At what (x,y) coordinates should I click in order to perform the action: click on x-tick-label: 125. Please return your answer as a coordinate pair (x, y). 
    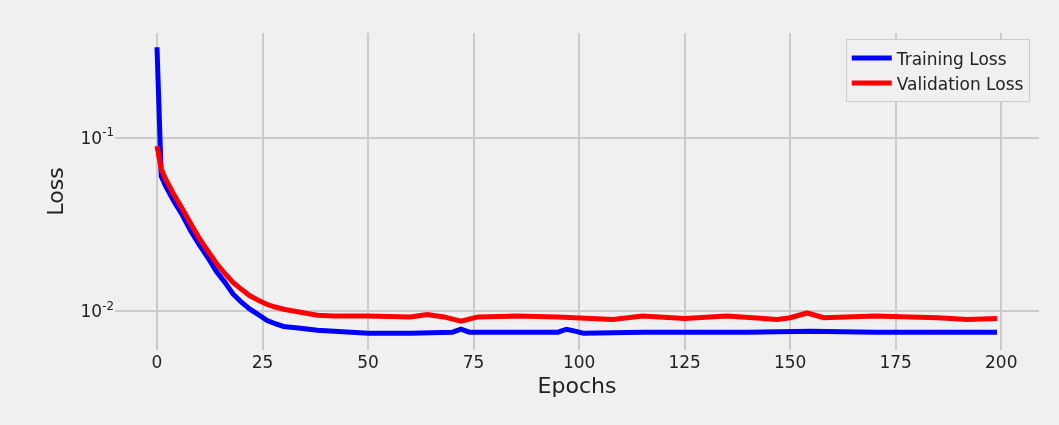
    Looking at the image, I should click on (684, 362).